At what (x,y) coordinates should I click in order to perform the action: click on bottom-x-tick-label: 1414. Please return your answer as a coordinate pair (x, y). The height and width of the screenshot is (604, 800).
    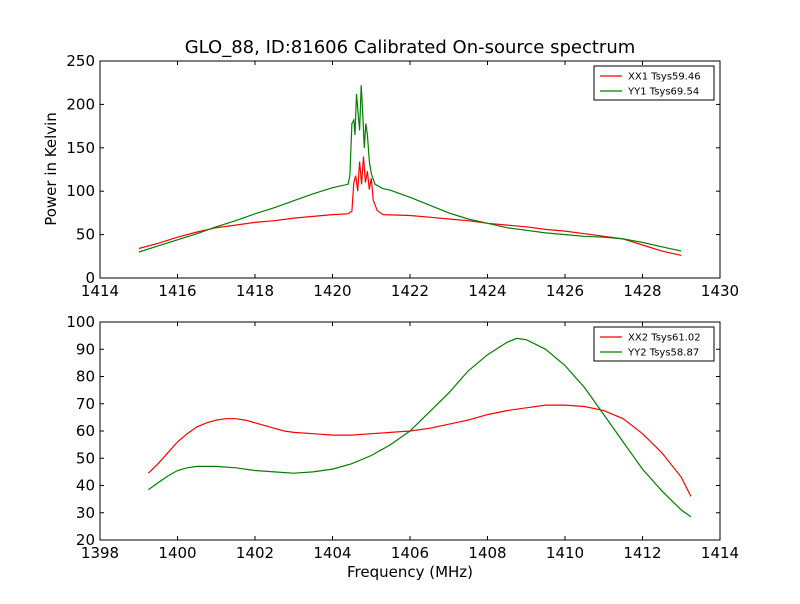
    Looking at the image, I should click on (720, 553).